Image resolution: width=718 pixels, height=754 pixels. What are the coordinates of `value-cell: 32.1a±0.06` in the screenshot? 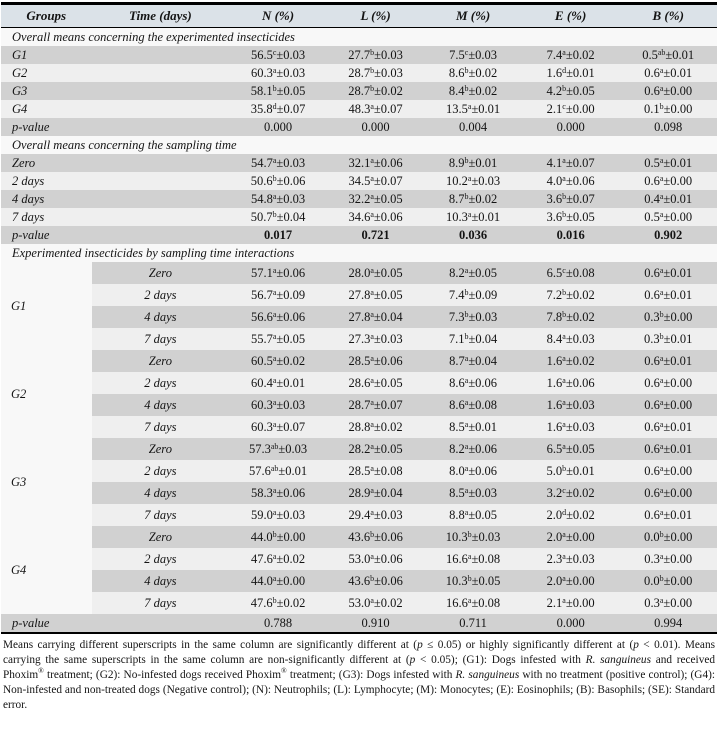 It's located at (375, 163).